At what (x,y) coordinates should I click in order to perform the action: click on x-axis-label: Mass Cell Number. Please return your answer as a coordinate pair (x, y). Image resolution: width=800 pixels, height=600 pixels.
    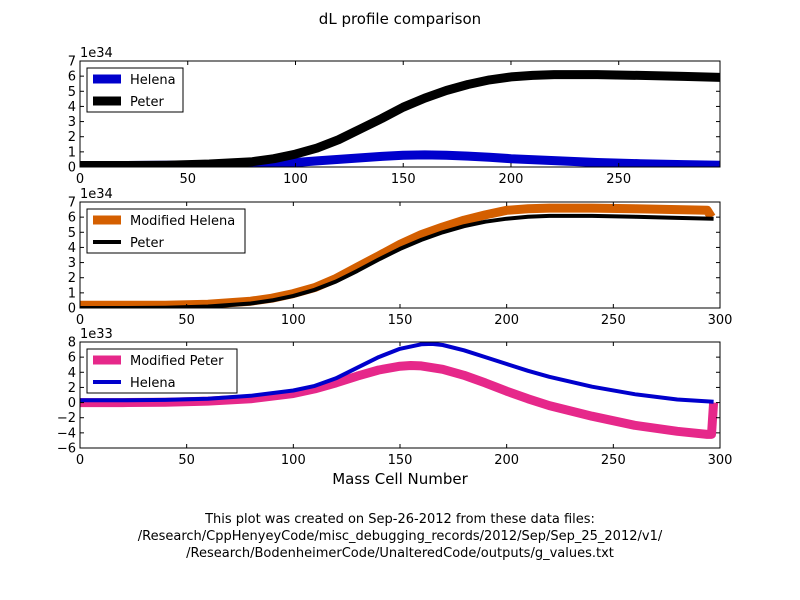
    Looking at the image, I should click on (400, 479).